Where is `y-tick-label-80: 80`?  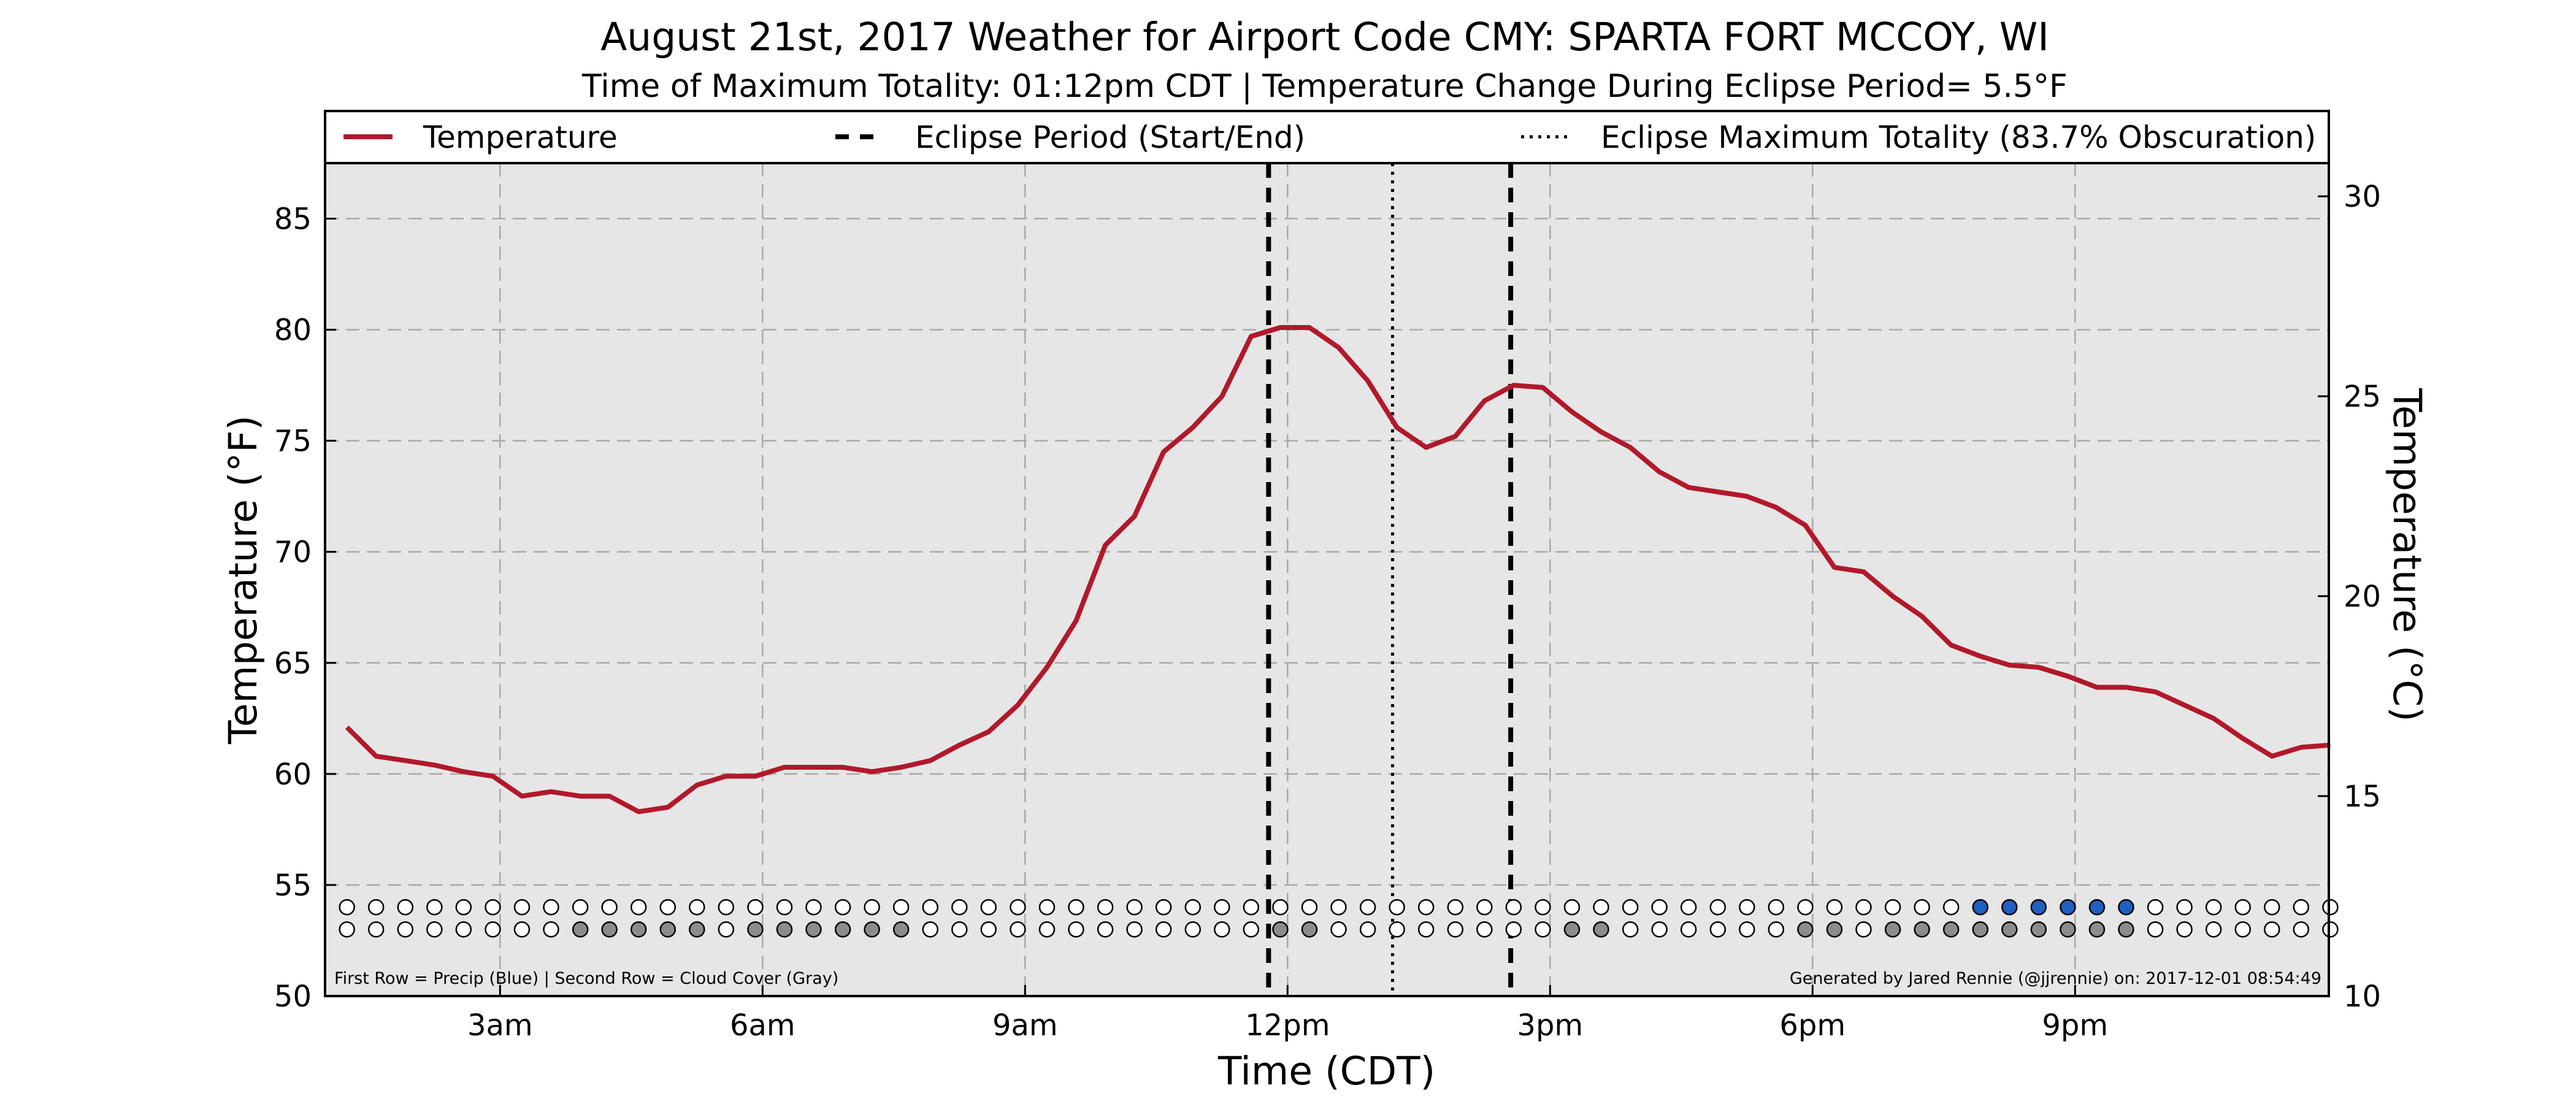
y-tick-label-80: 80 is located at coordinates (293, 330).